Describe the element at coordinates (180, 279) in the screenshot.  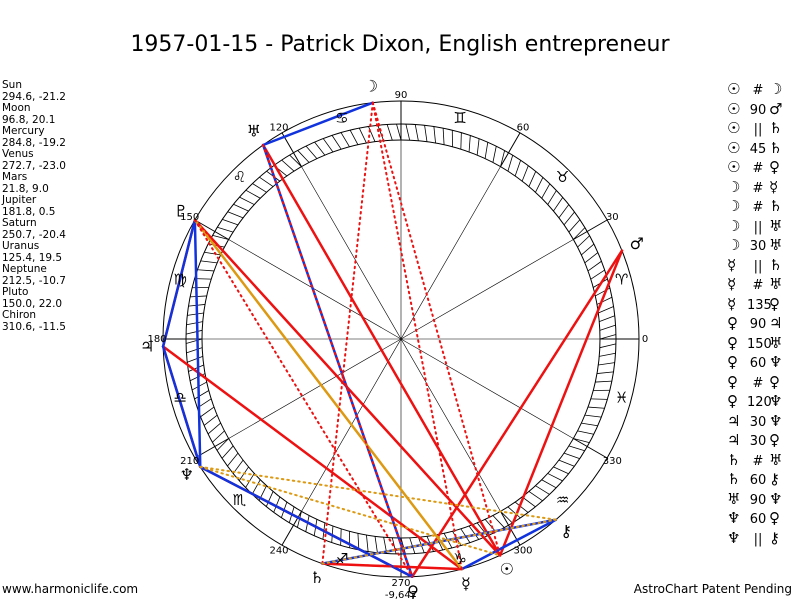
I see `zodiac-sign-glyph: ♍` at that location.